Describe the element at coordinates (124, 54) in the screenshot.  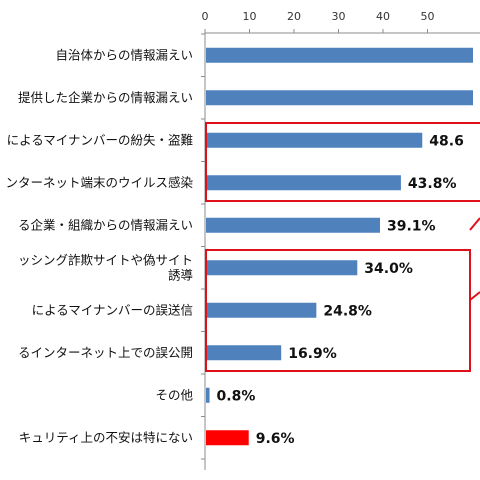
I see `category-label: 自治体からの情報漏えい` at that location.